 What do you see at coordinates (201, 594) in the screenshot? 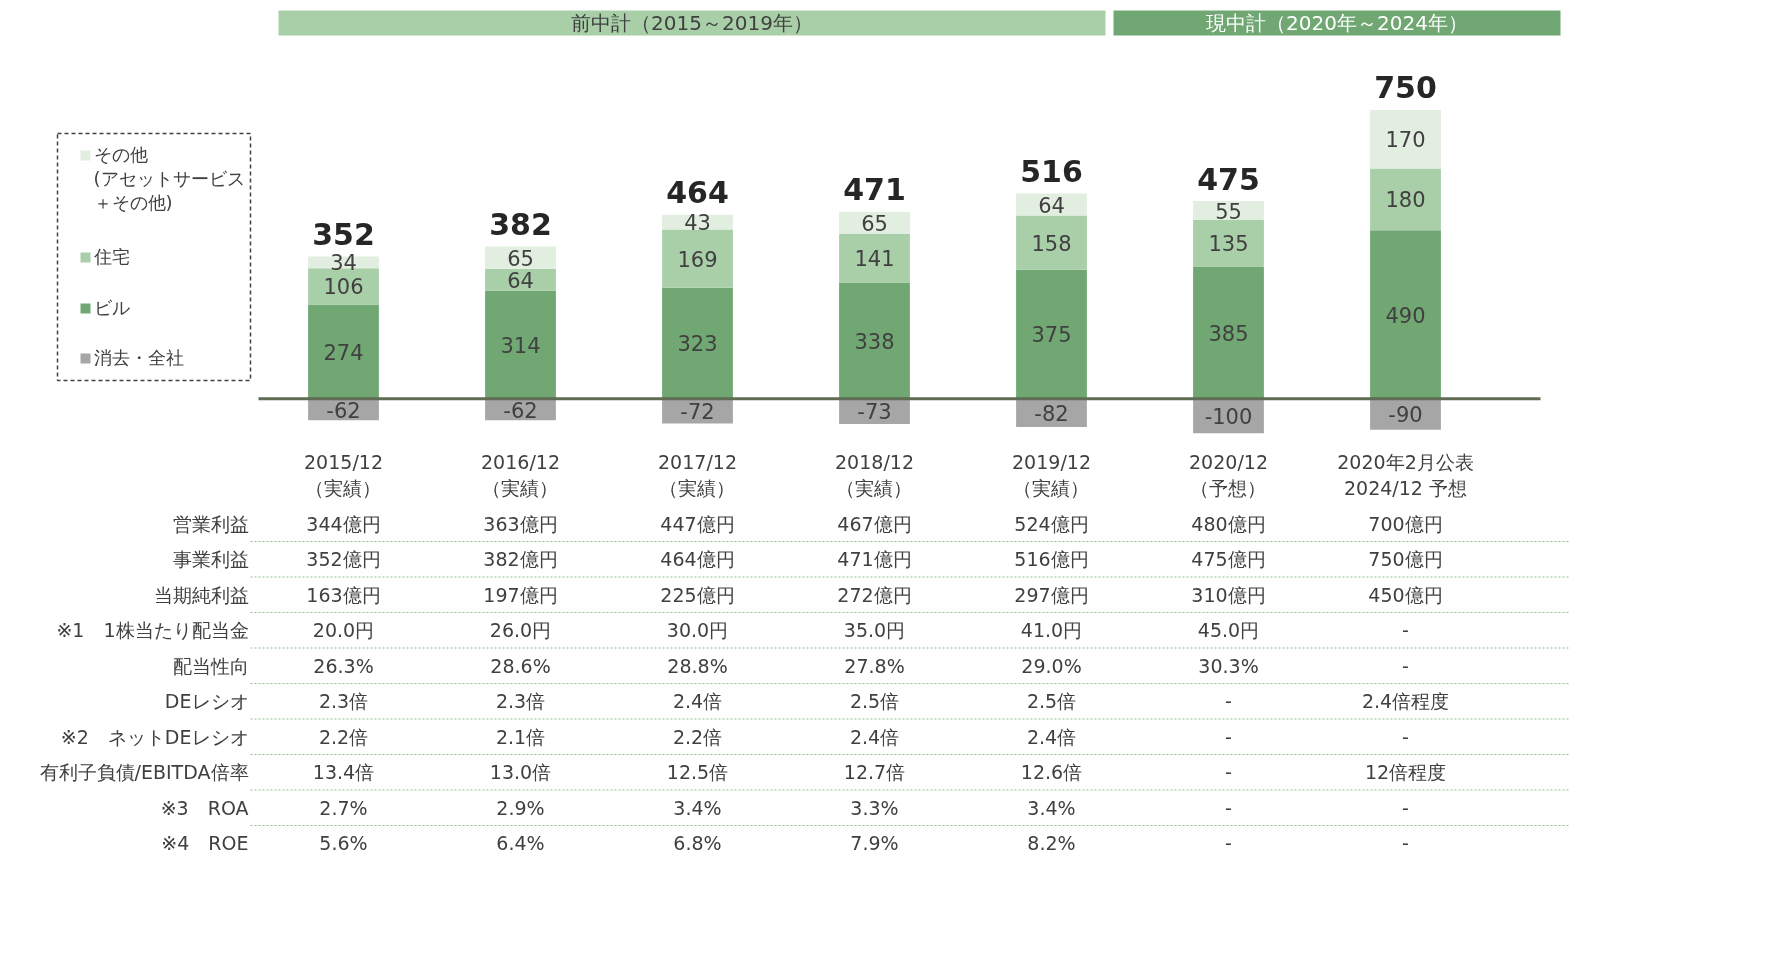
I see `text: 当期純利益` at bounding box center [201, 594].